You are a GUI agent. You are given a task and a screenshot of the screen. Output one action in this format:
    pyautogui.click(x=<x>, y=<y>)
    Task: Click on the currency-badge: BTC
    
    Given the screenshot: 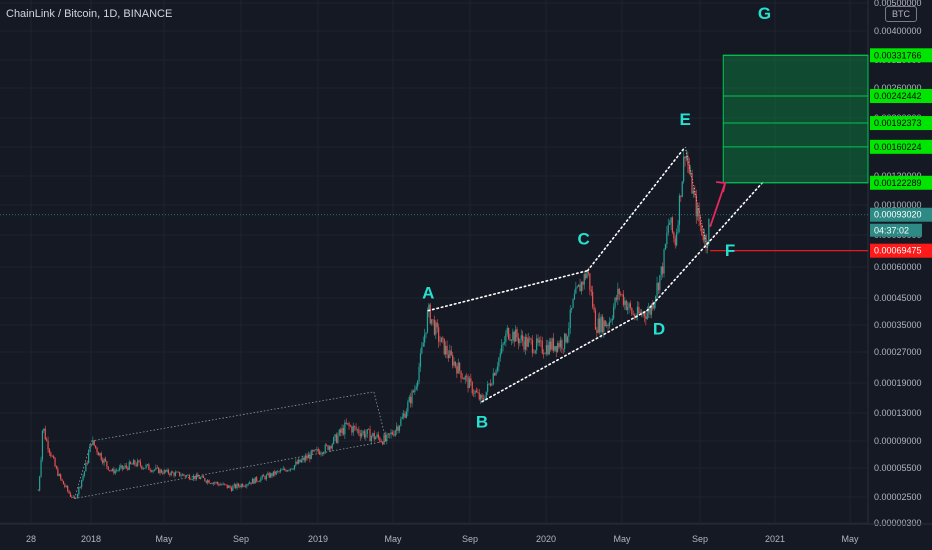 What is the action you would take?
    pyautogui.click(x=901, y=14)
    